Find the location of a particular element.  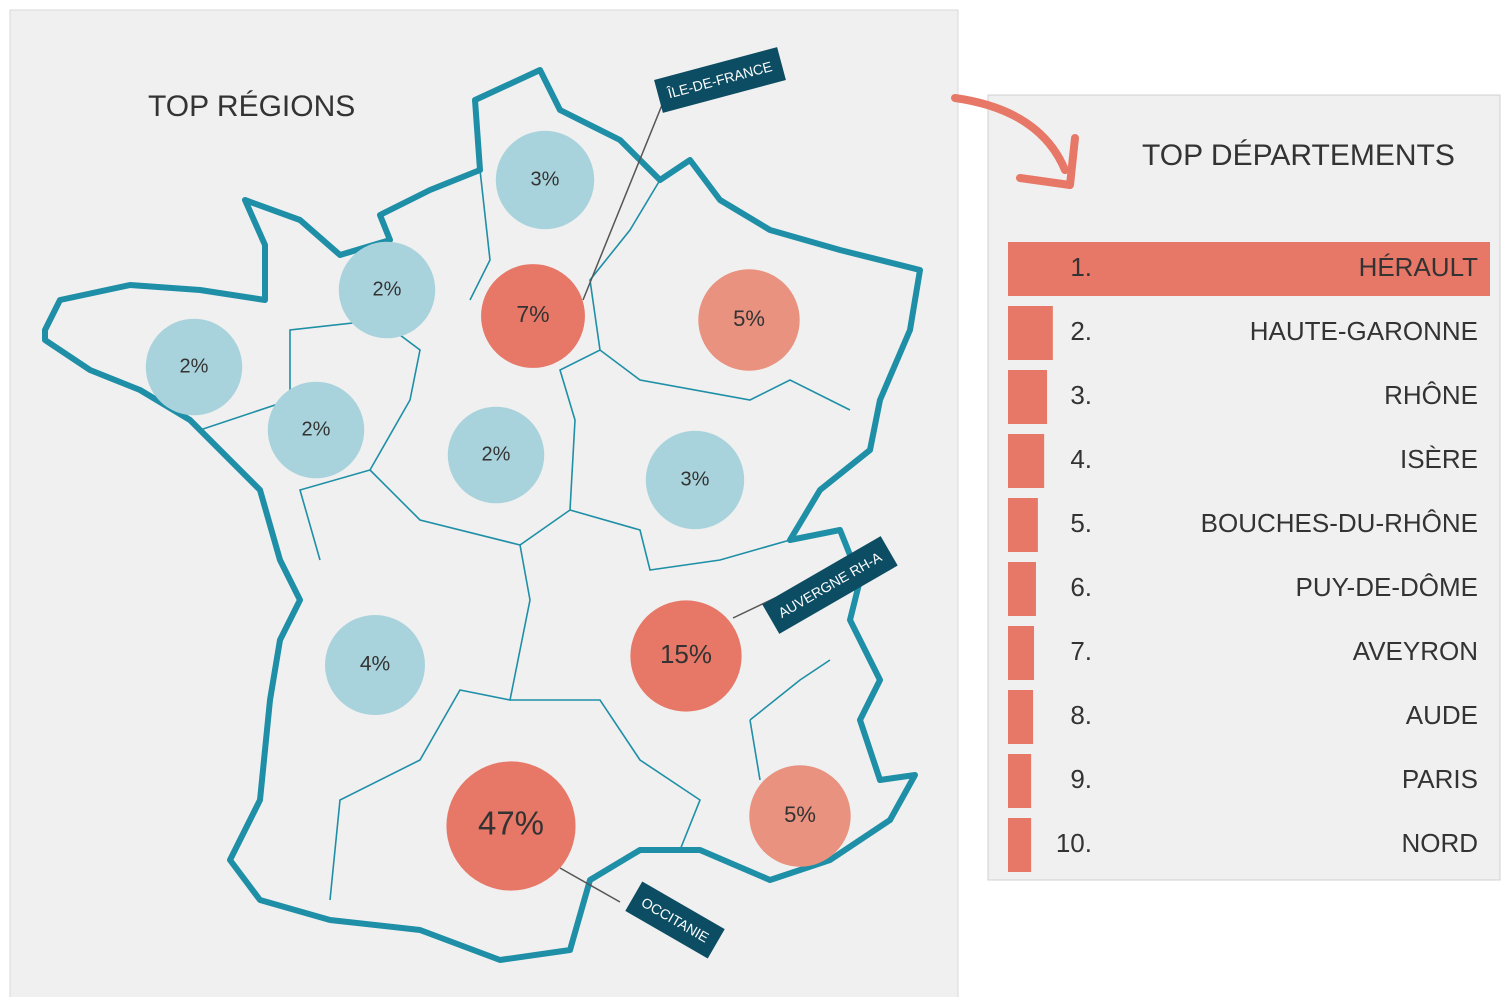

bubble-label: 47% is located at coordinates (511, 823).